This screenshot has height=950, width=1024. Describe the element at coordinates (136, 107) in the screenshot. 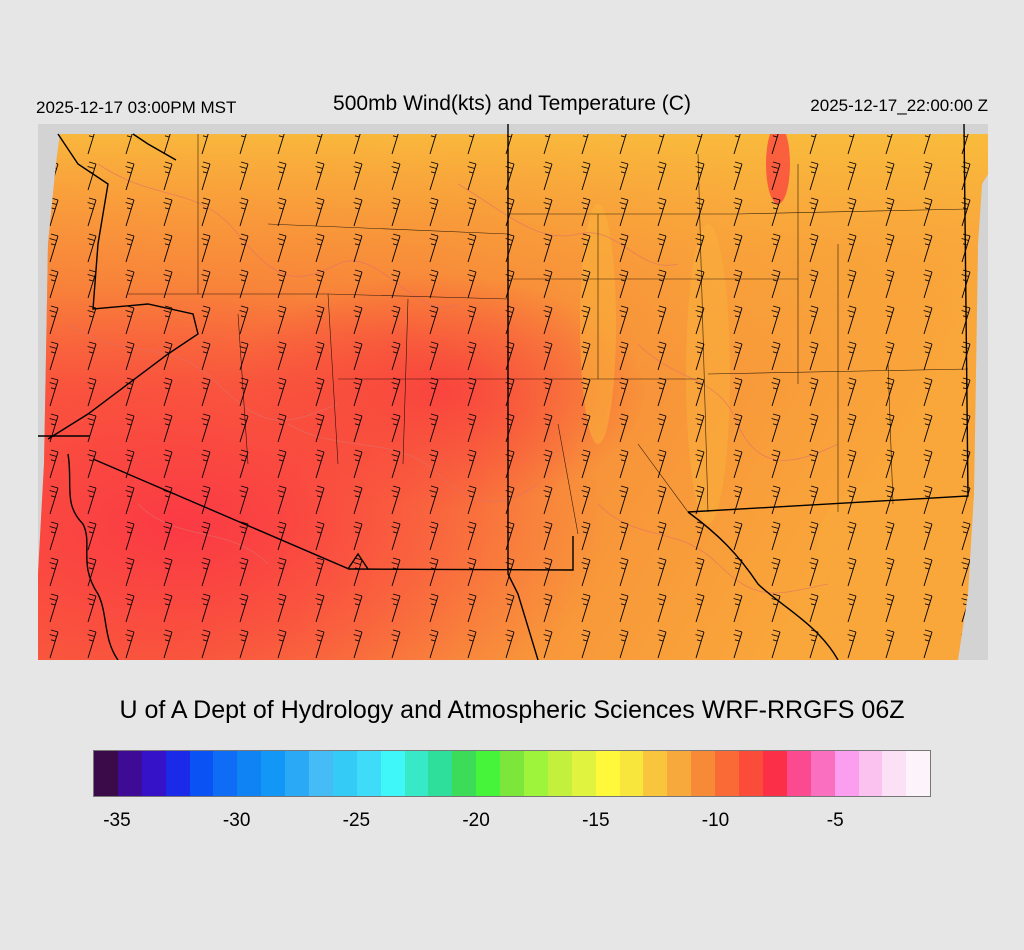

I see `valid-time-local: 2025-12-17 03:00PM MST` at that location.